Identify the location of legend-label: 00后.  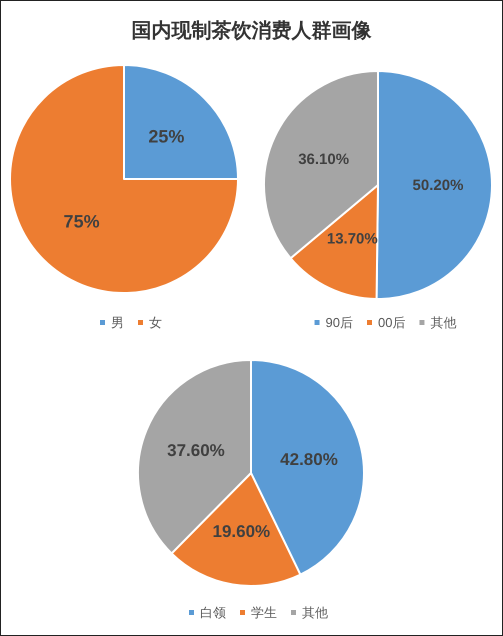
(392, 322).